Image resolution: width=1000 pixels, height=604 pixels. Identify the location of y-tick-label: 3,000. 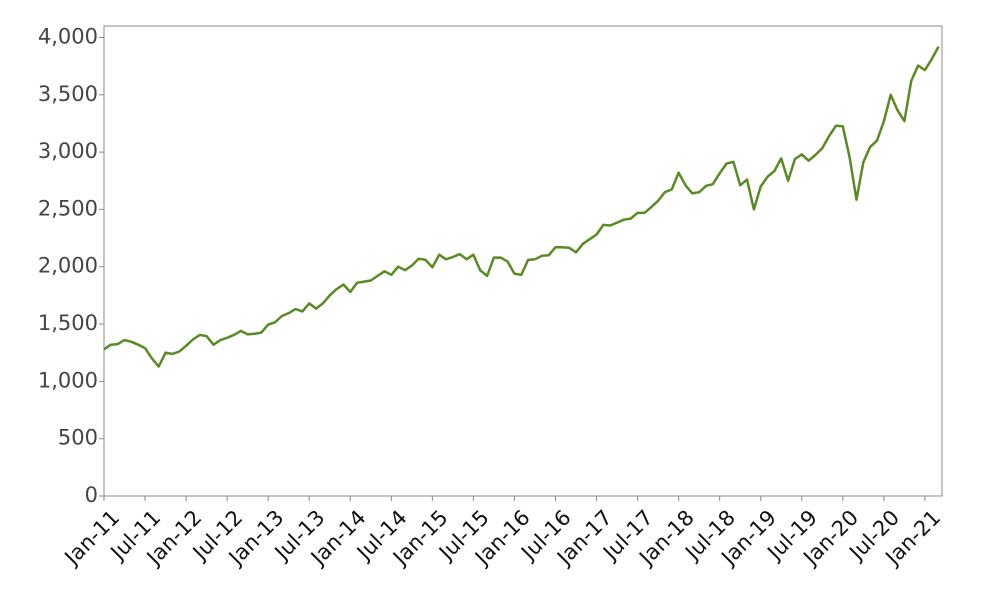
(68, 151).